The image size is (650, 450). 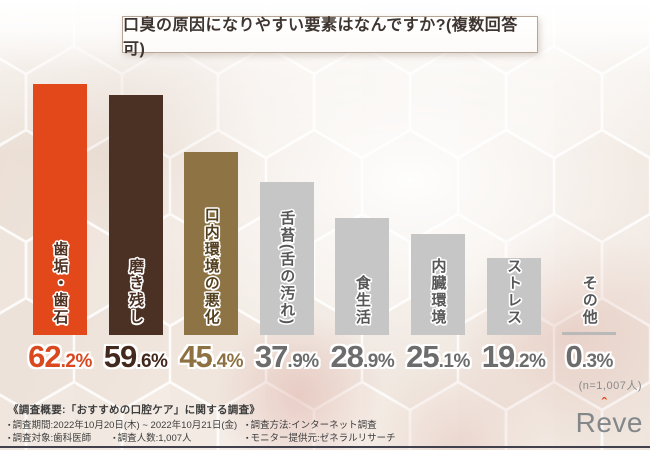 I want to click on bar-3: 舌苔(舌の汚れ), so click(x=286, y=258).